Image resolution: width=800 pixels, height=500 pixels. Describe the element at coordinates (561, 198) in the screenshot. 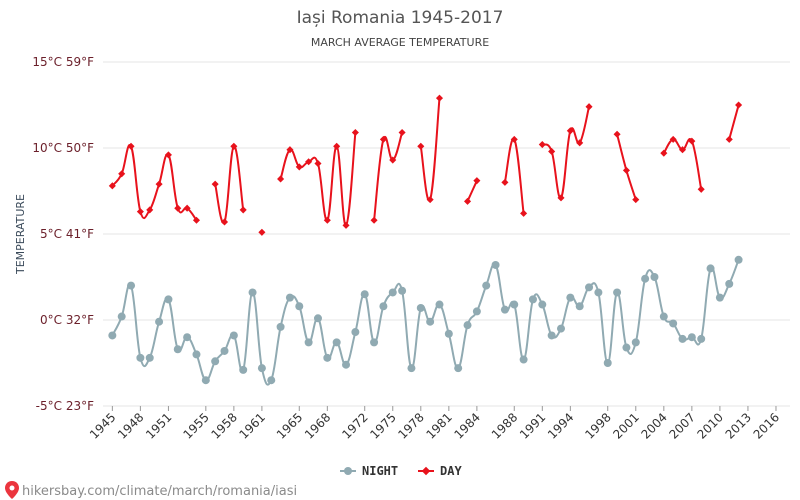

I see `day-point-1993` at that location.